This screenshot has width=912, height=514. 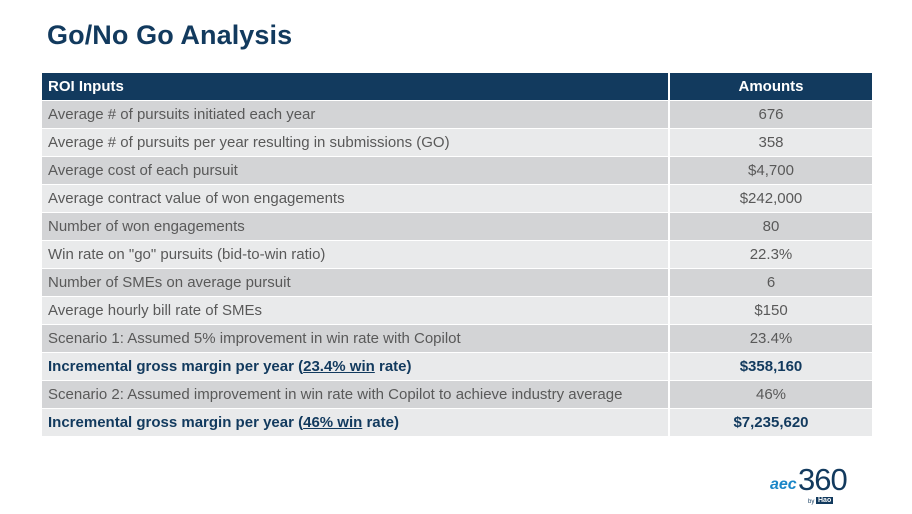 What do you see at coordinates (770, 310) in the screenshot?
I see `row-value: $150` at bounding box center [770, 310].